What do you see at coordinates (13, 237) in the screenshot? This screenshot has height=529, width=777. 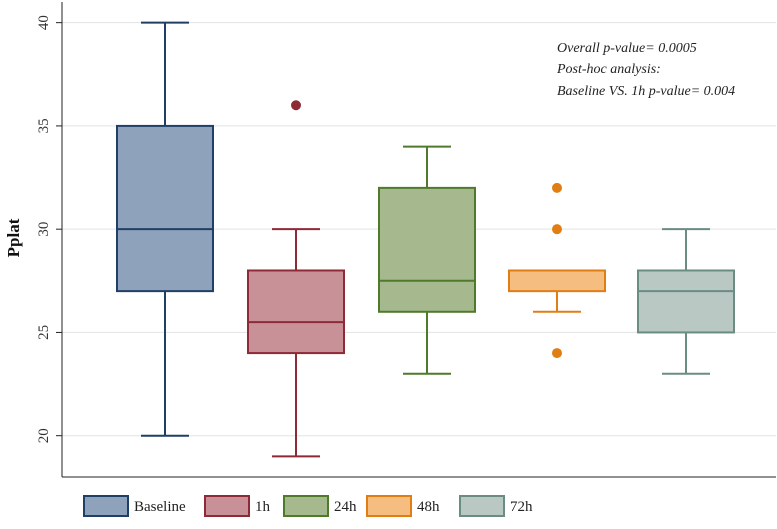 I see `y-axis-label: Pplat` at bounding box center [13, 237].